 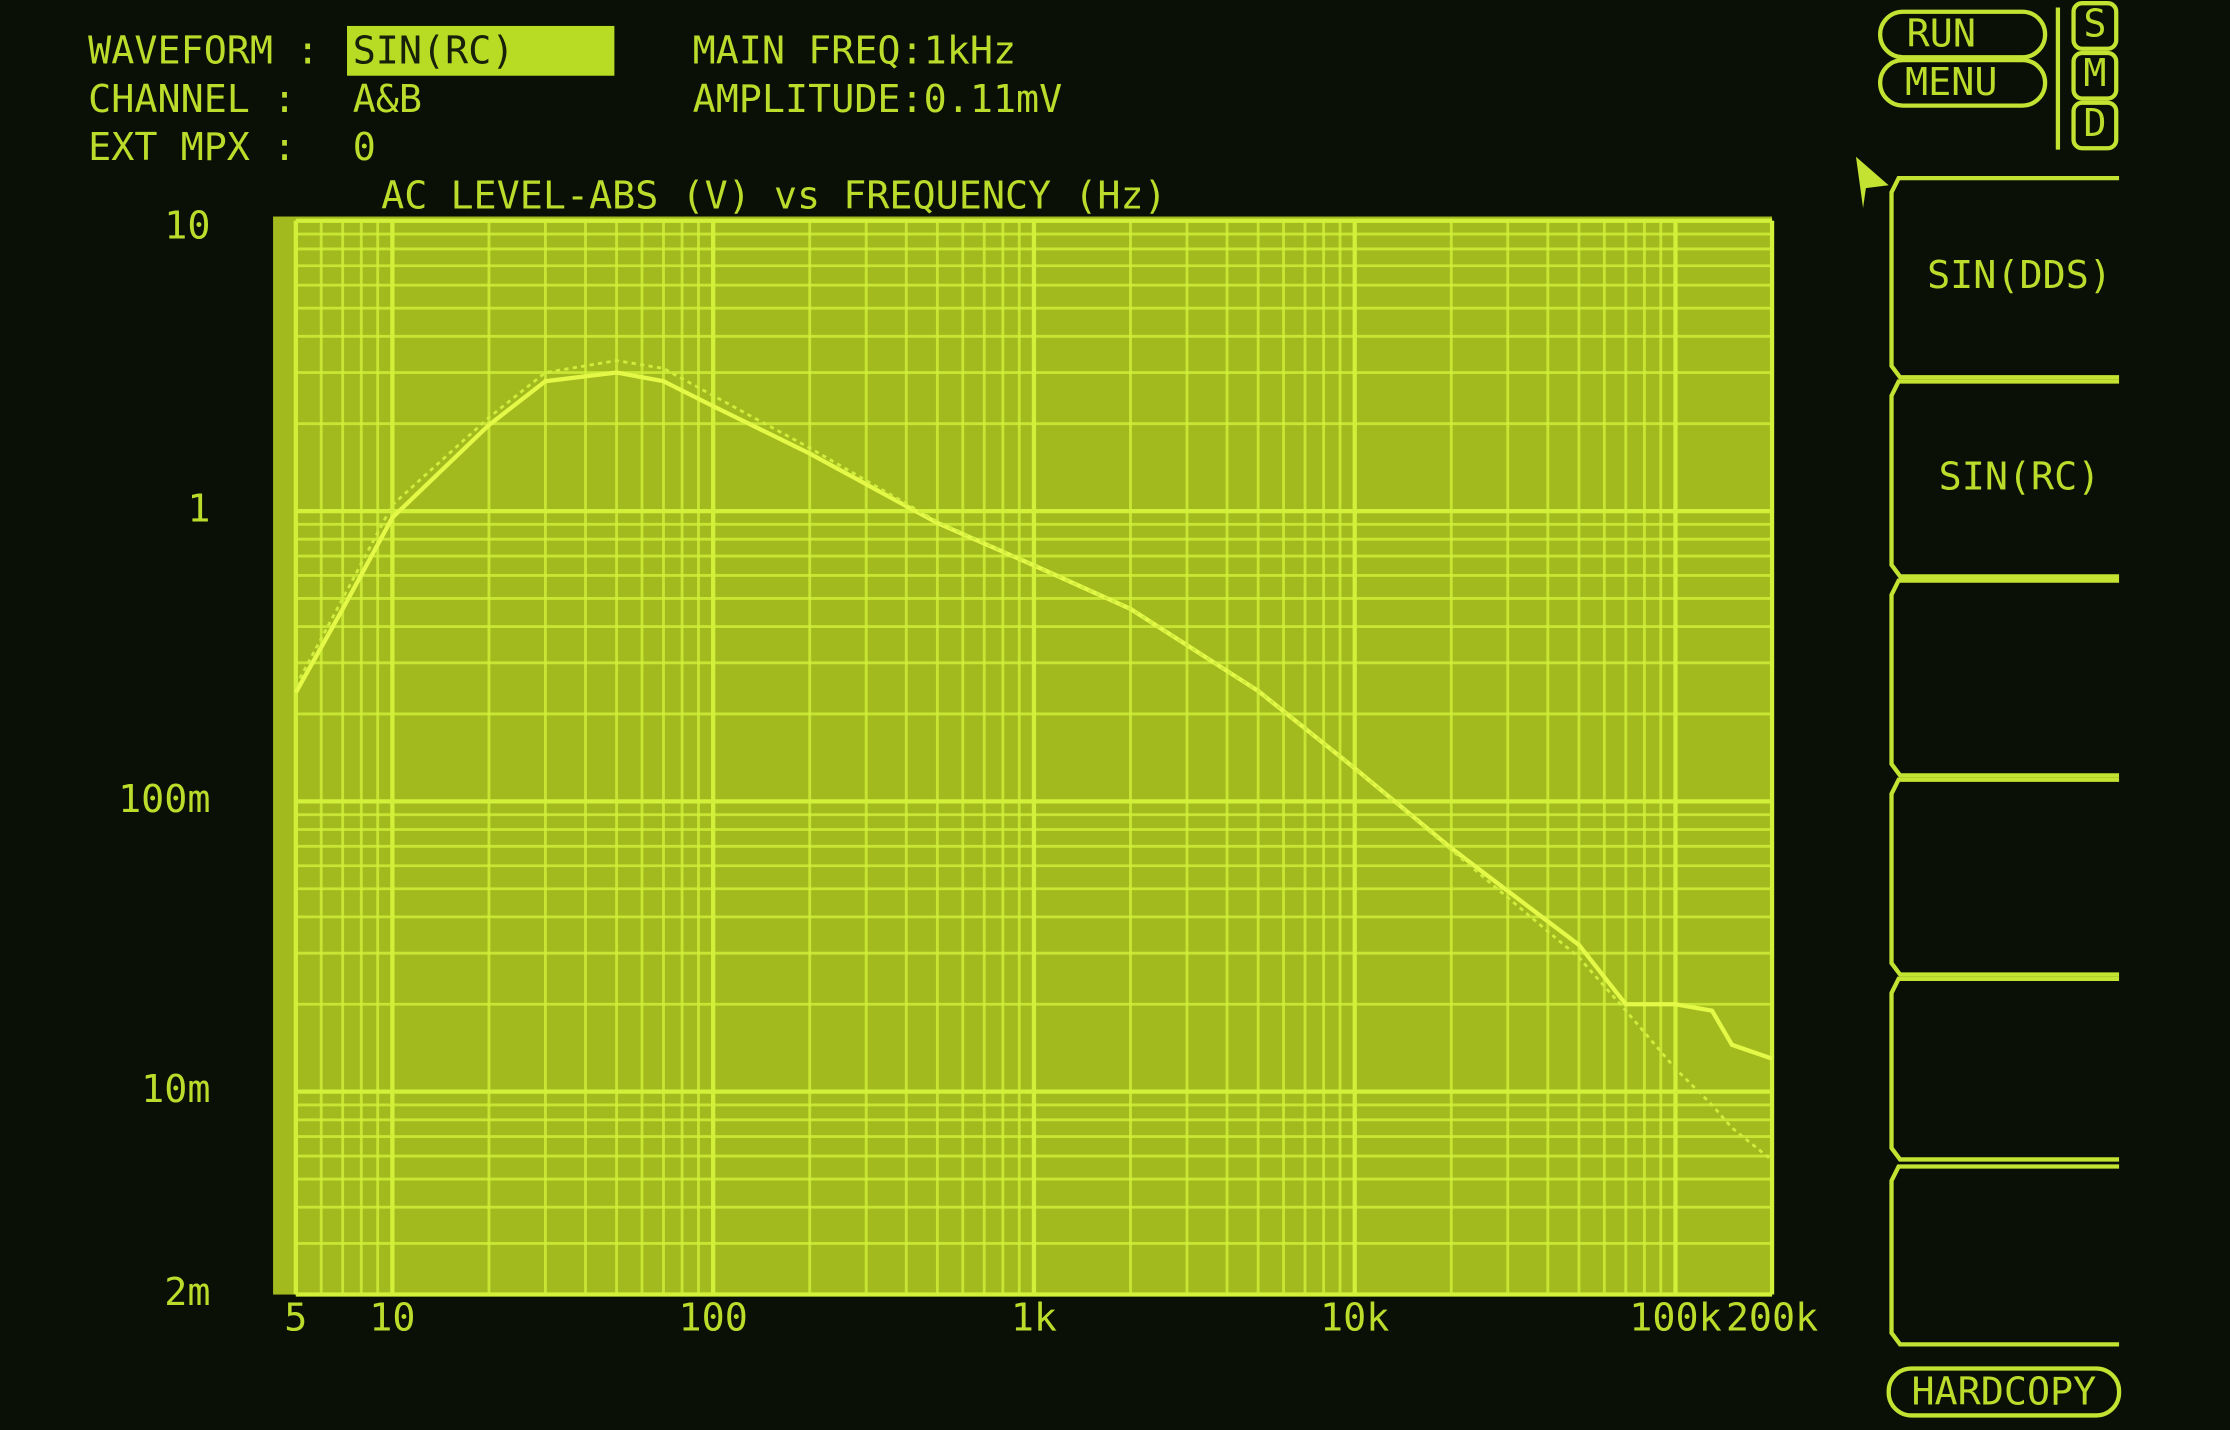 I want to click on menu-button, so click(x=1963, y=82).